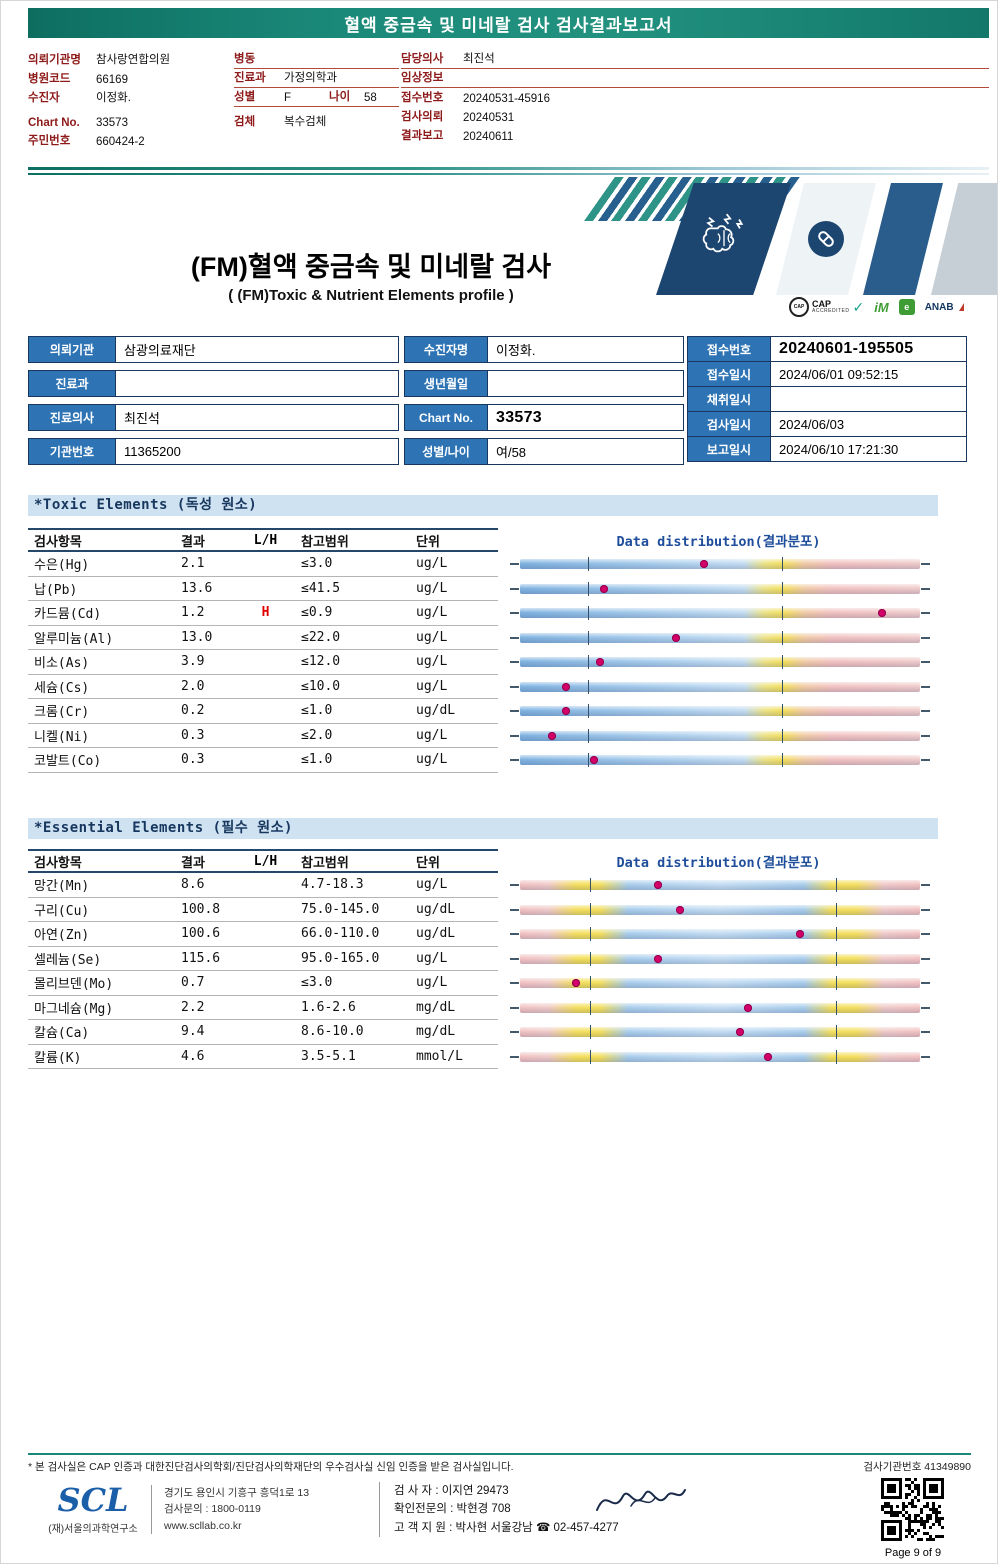  What do you see at coordinates (827, 424) in the screenshot?
I see `info-row: 검사일시 2024/06/03` at bounding box center [827, 424].